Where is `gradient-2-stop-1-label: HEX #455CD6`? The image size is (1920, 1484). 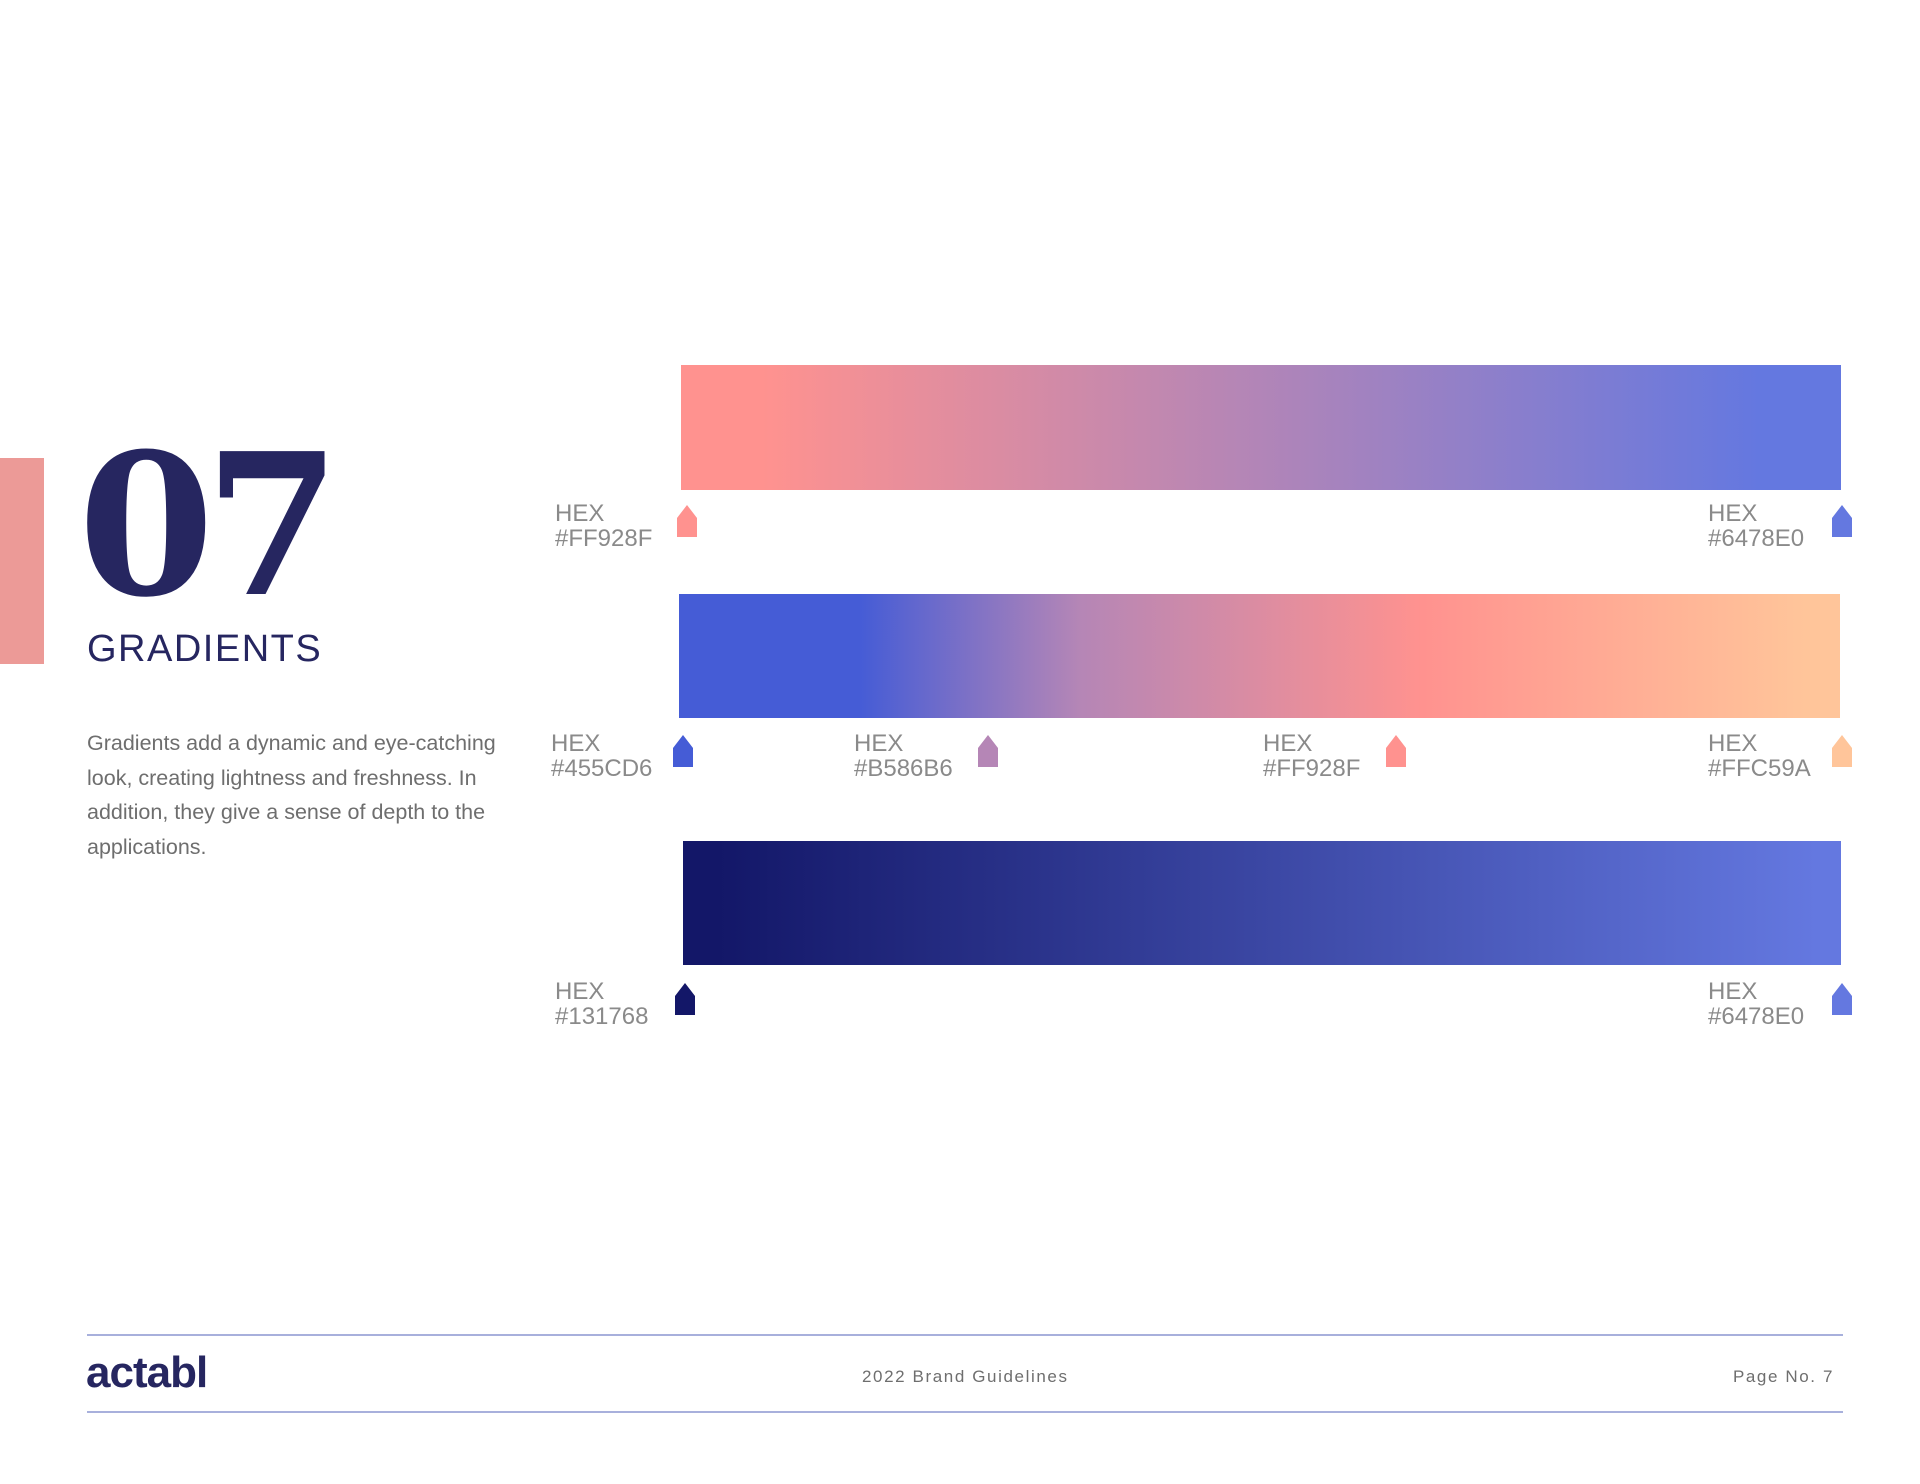 gradient-2-stop-1-label: HEX #455CD6 is located at coordinates (602, 756).